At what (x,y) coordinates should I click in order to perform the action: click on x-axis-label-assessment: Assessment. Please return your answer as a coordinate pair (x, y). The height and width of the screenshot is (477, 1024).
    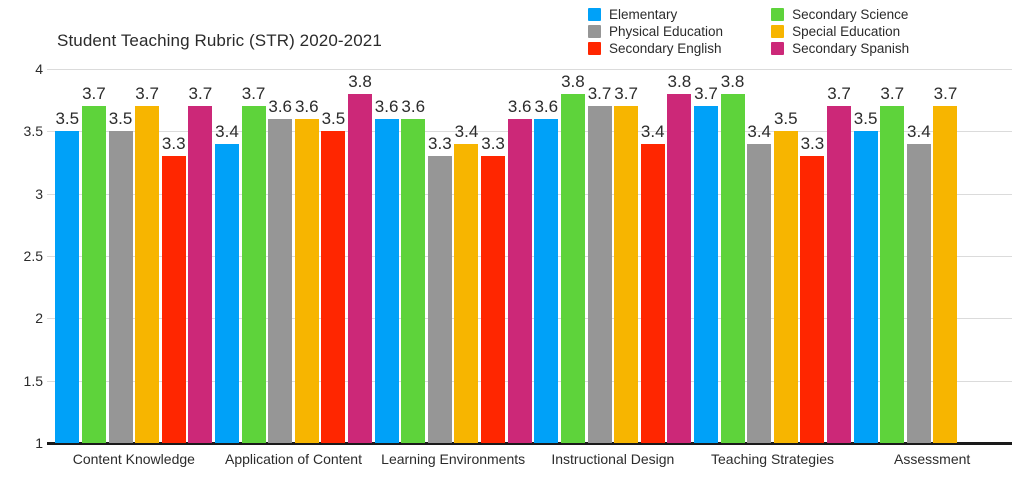
    Looking at the image, I should click on (932, 459).